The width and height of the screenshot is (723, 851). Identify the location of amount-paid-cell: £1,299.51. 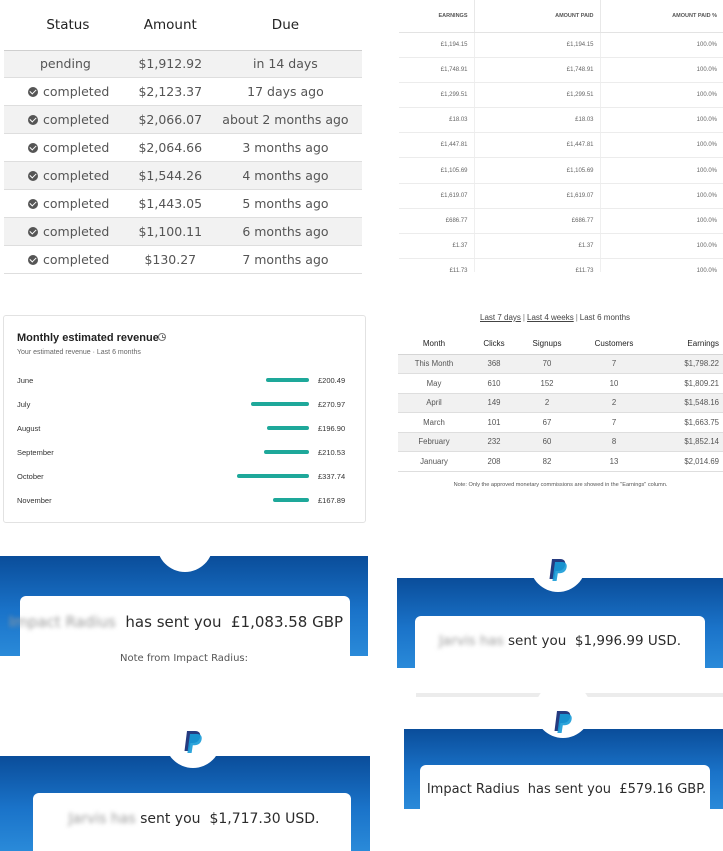
(536, 95).